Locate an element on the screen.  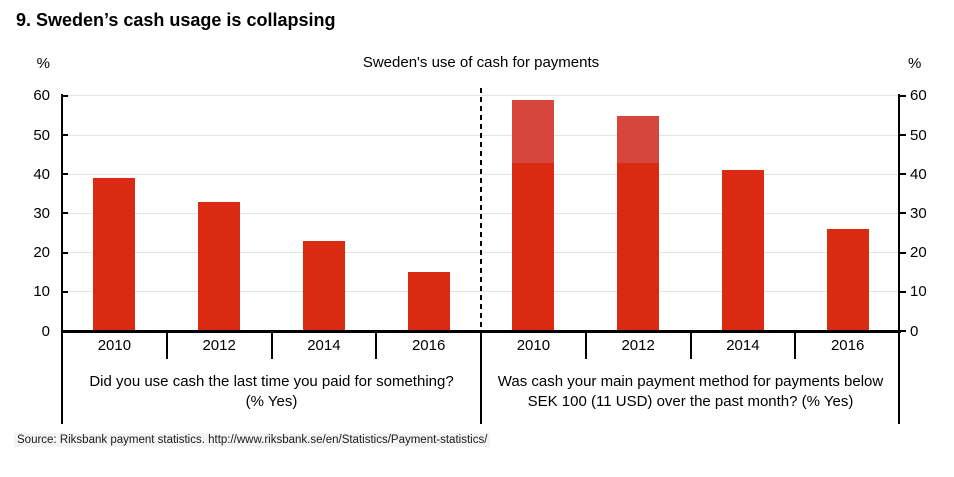
right-axis-unit-label: % is located at coordinates (915, 63).